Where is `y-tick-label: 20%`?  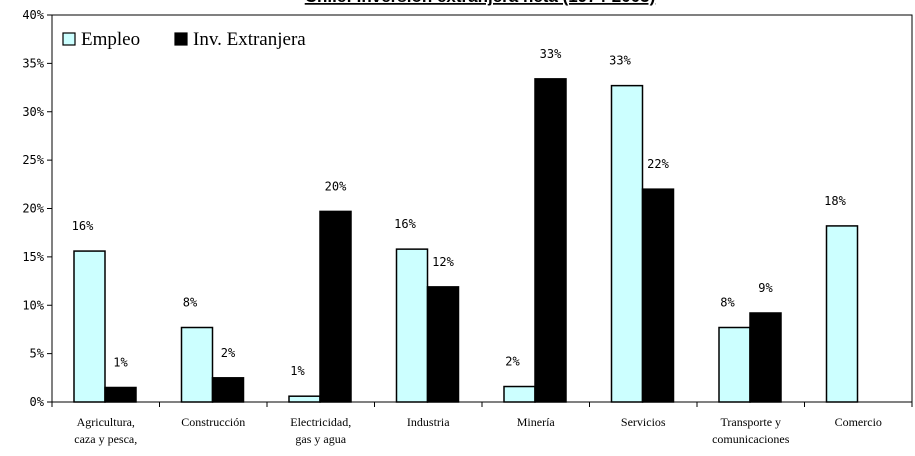
y-tick-label: 20% is located at coordinates (33, 209).